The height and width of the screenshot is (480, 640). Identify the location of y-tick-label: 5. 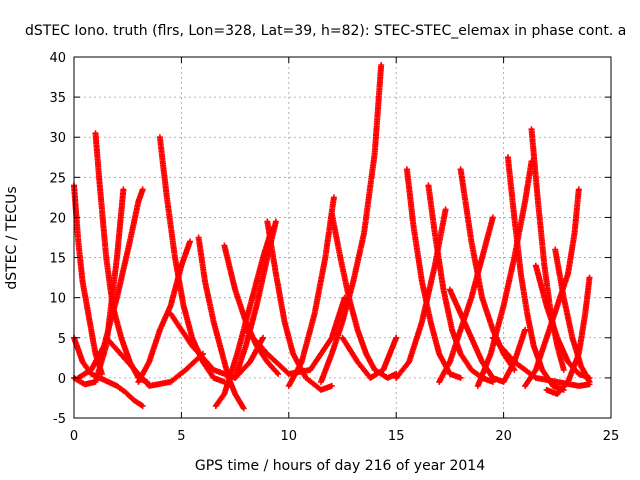
(62, 339).